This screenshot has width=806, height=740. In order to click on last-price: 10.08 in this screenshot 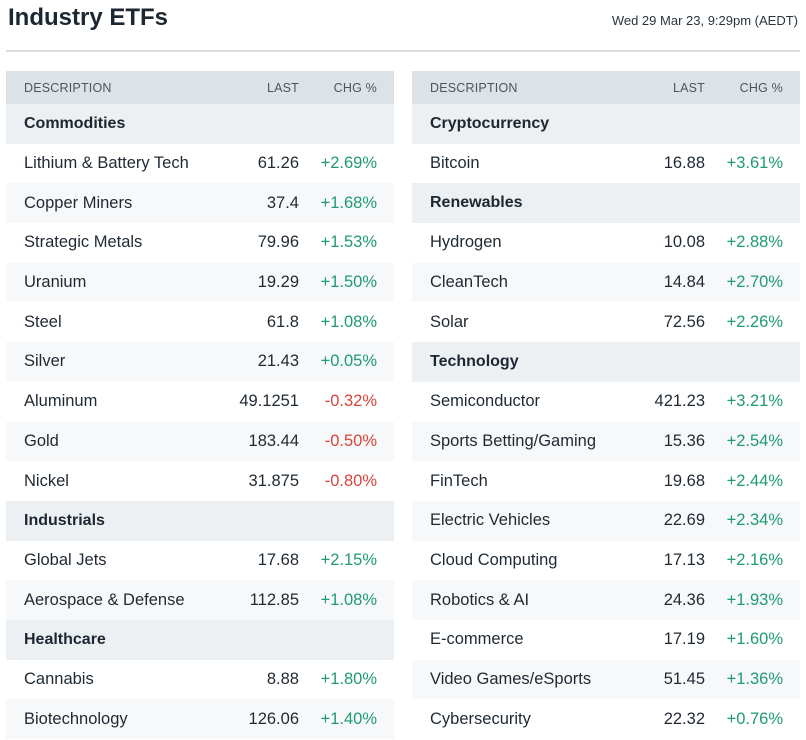, I will do `click(684, 242)`.